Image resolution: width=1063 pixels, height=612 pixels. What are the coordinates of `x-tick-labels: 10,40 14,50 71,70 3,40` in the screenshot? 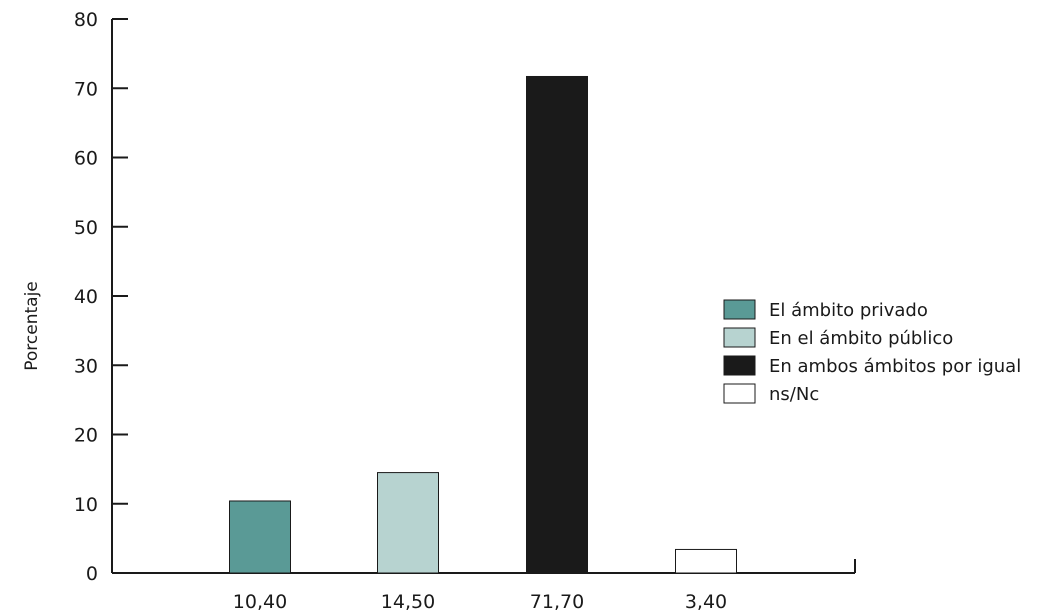 It's located at (480, 601).